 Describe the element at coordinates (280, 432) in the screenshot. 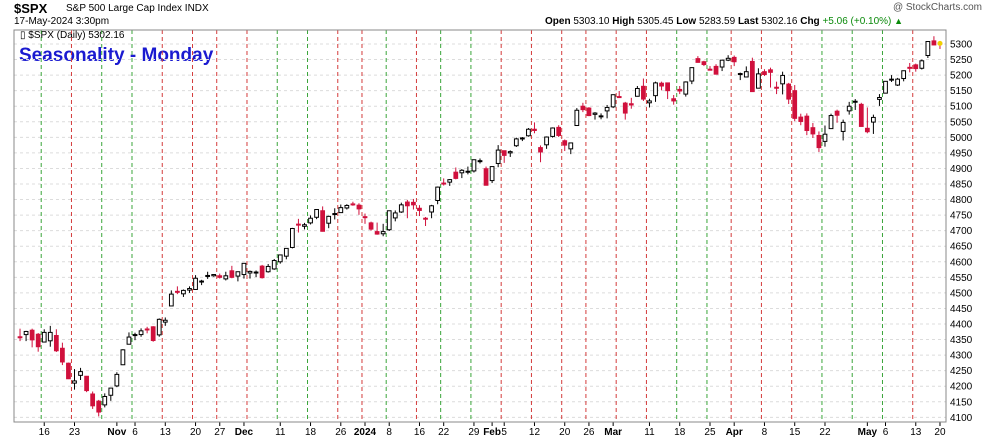

I see `x-tick-label: 11` at that location.